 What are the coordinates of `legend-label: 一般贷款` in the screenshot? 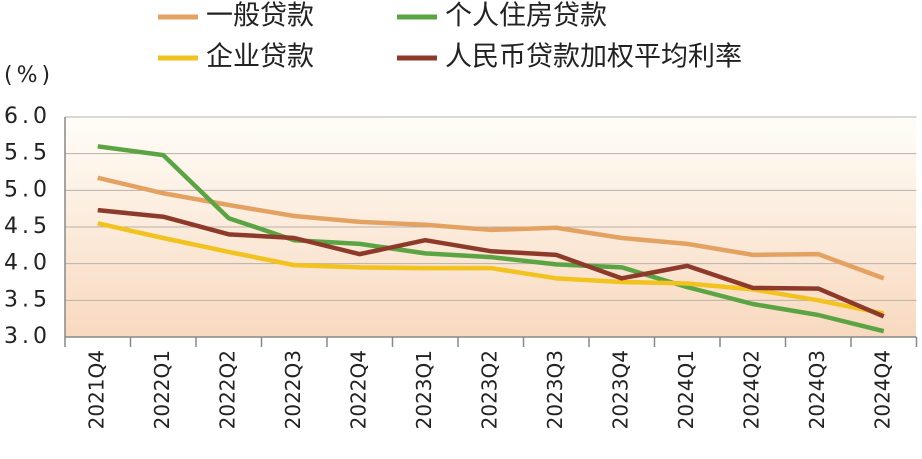 It's located at (260, 16).